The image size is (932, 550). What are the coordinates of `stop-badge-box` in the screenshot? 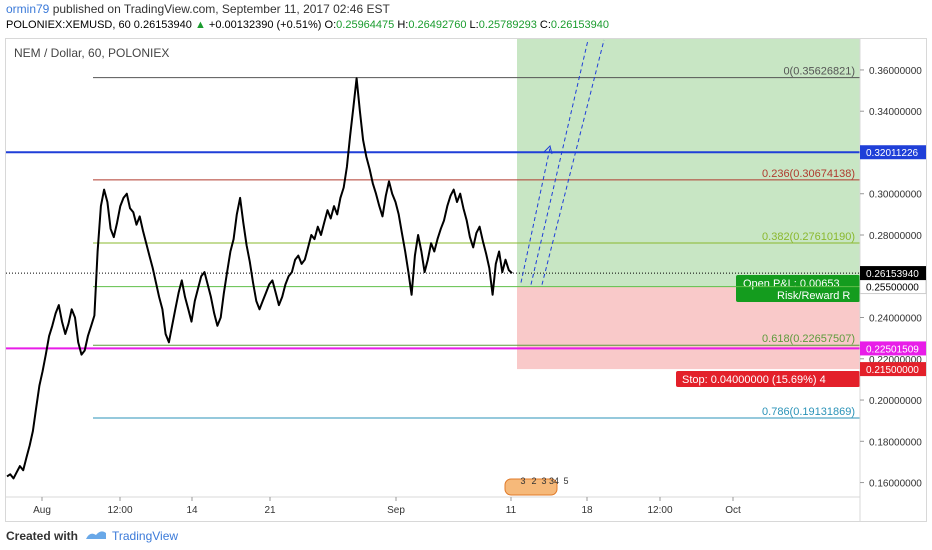 It's located at (768, 379).